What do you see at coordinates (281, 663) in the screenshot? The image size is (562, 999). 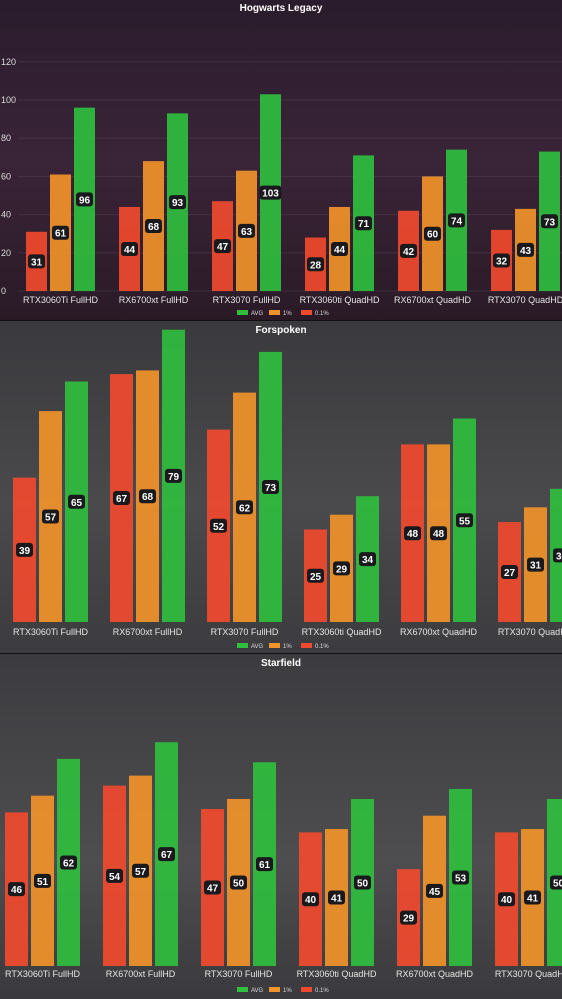 I see `chart-title: Starfield` at bounding box center [281, 663].